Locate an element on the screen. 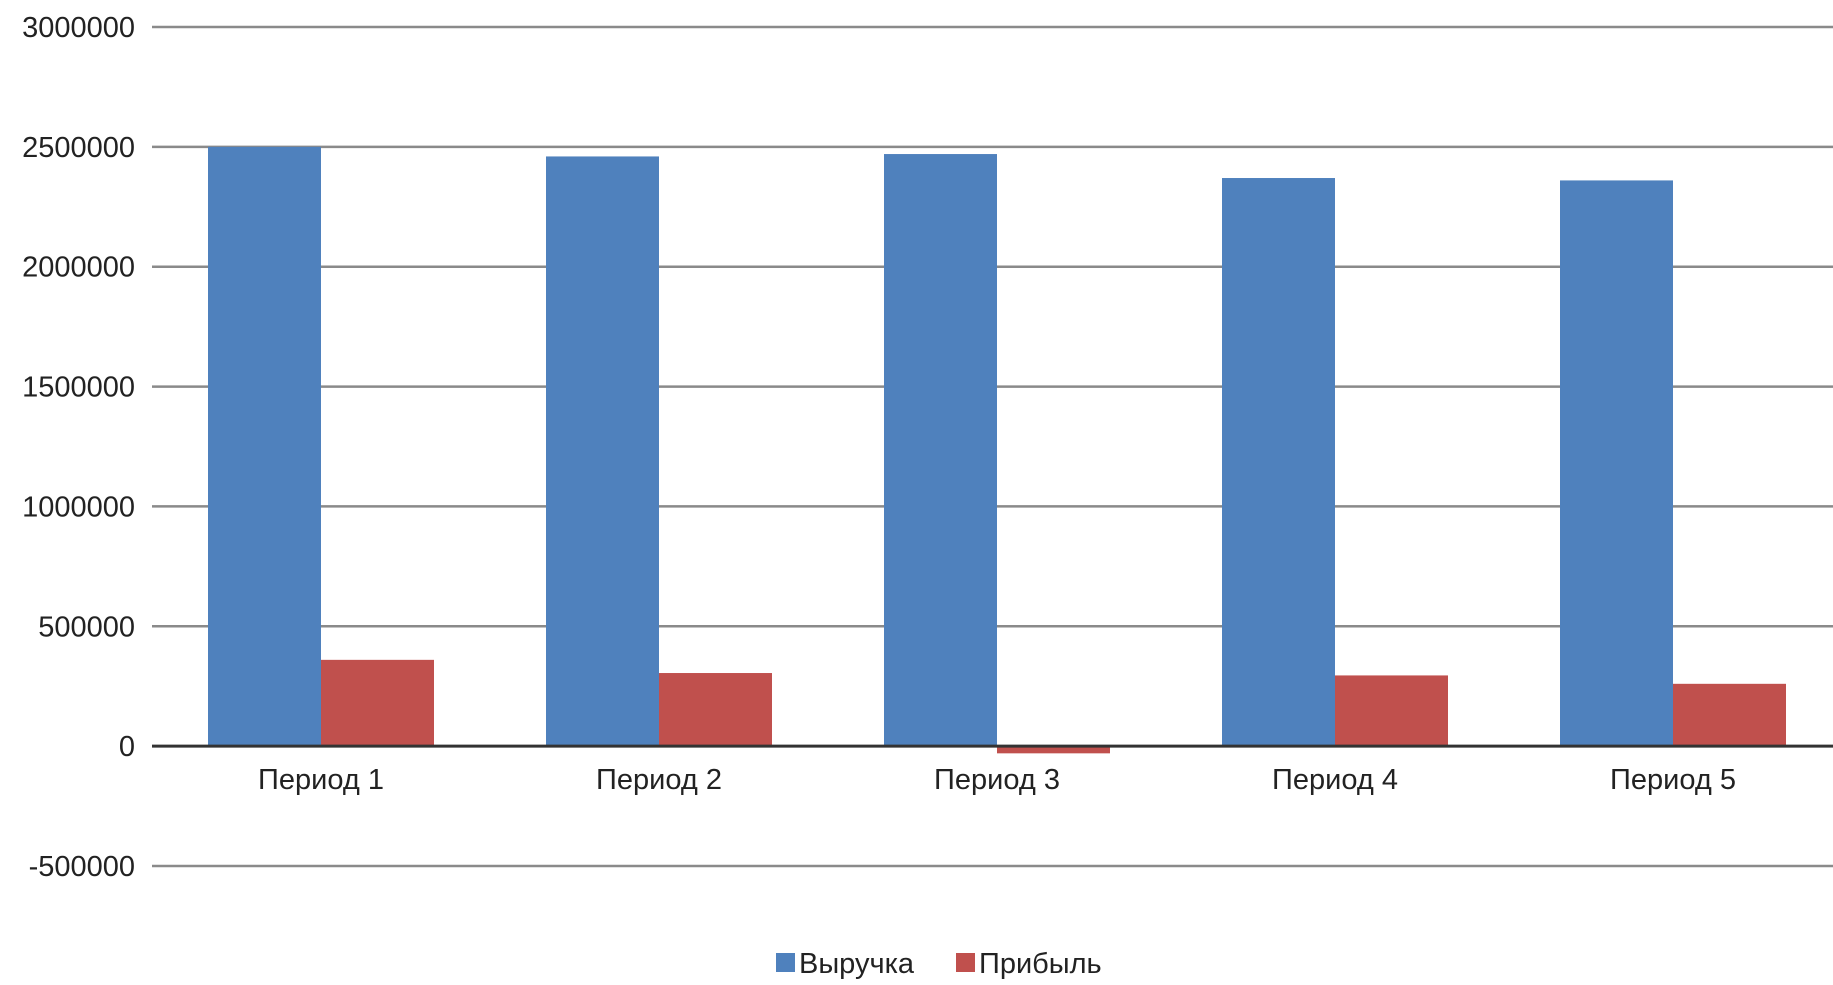 This screenshot has width=1833, height=985. x-tick-label: Период 2 is located at coordinates (659, 780).